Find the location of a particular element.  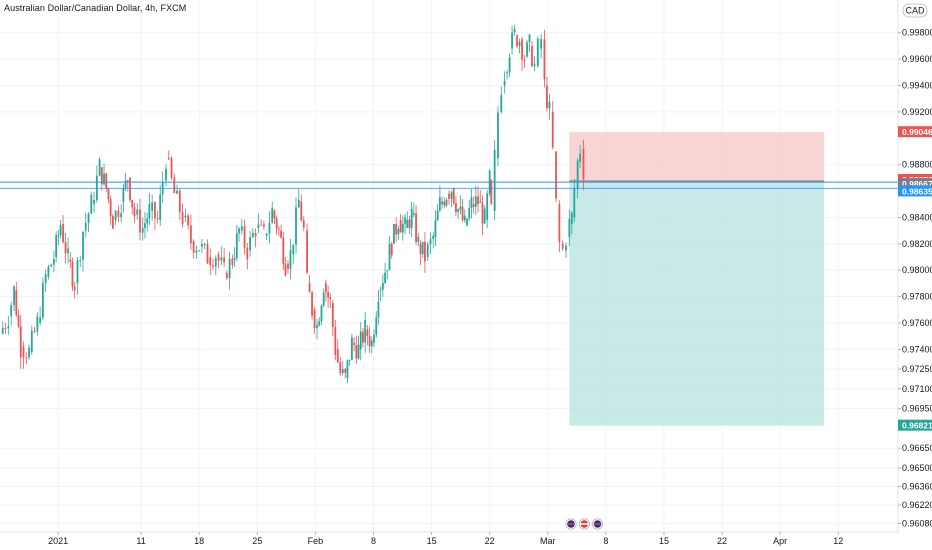

y-tick-label: 0.97100 is located at coordinates (917, 389).